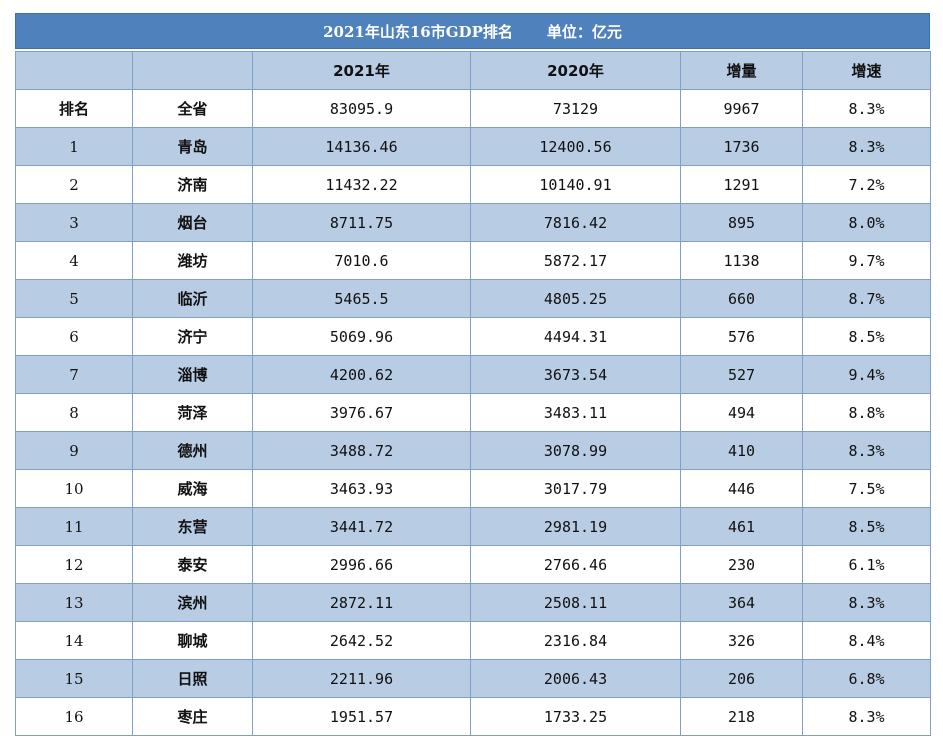 The image size is (943, 748). Describe the element at coordinates (741, 184) in the screenshot. I see `increase-cell: 1291` at that location.